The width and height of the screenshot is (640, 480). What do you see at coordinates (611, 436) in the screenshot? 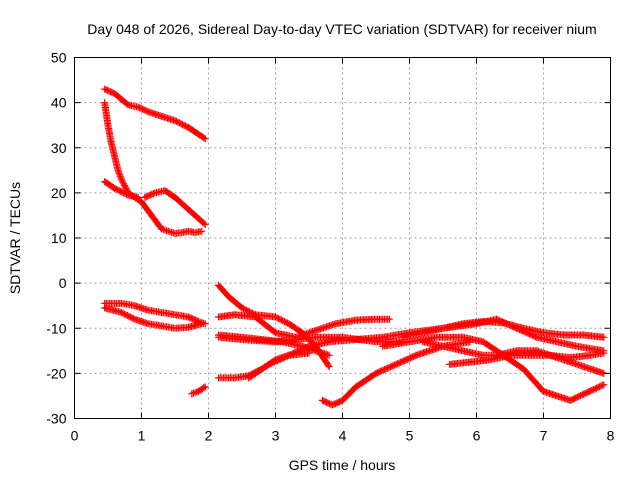
I see `x-tick-label: 8` at bounding box center [611, 436].